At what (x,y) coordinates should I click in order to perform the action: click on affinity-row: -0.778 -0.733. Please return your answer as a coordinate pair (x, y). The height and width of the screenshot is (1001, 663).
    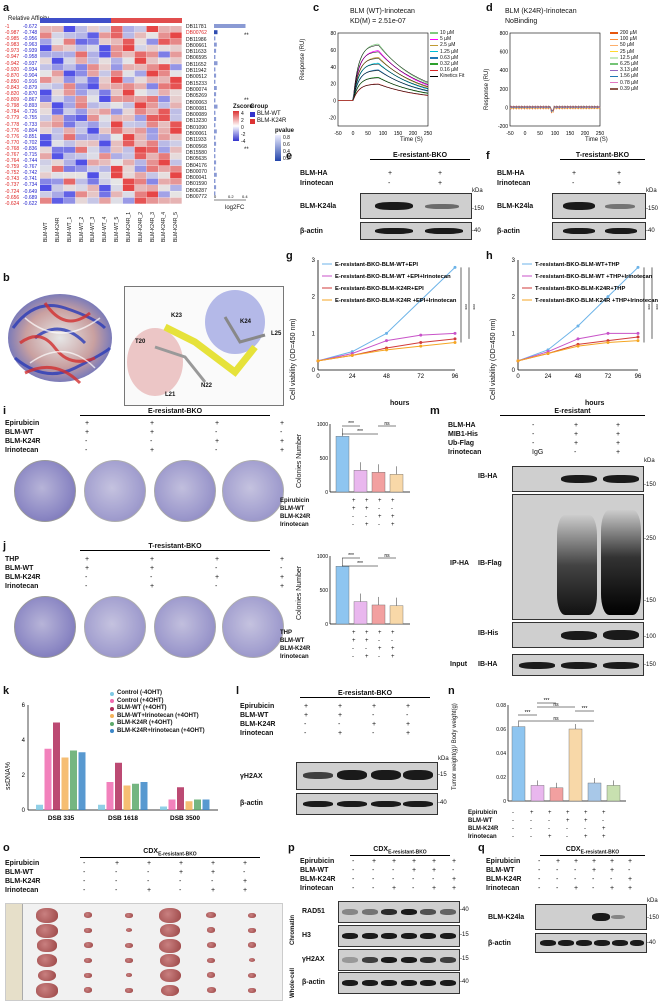
    Looking at the image, I should click on (21, 124).